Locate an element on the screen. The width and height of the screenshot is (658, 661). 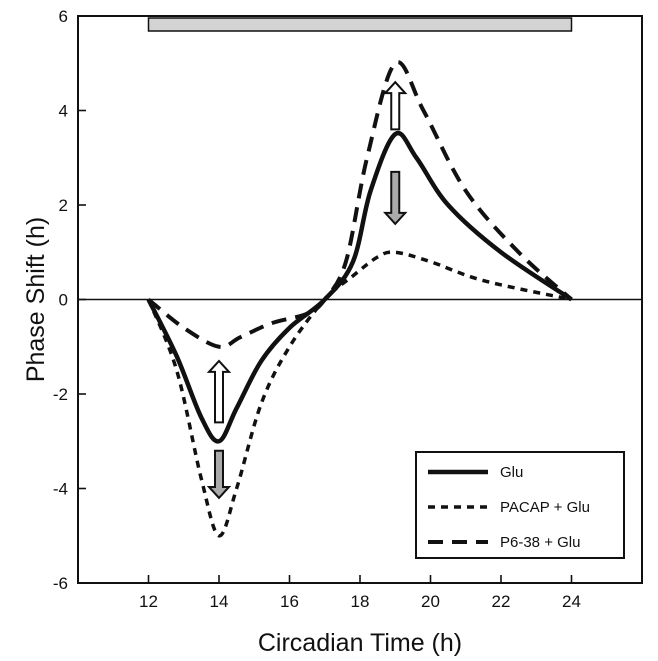
x-tick-label: 14 is located at coordinates (219, 601).